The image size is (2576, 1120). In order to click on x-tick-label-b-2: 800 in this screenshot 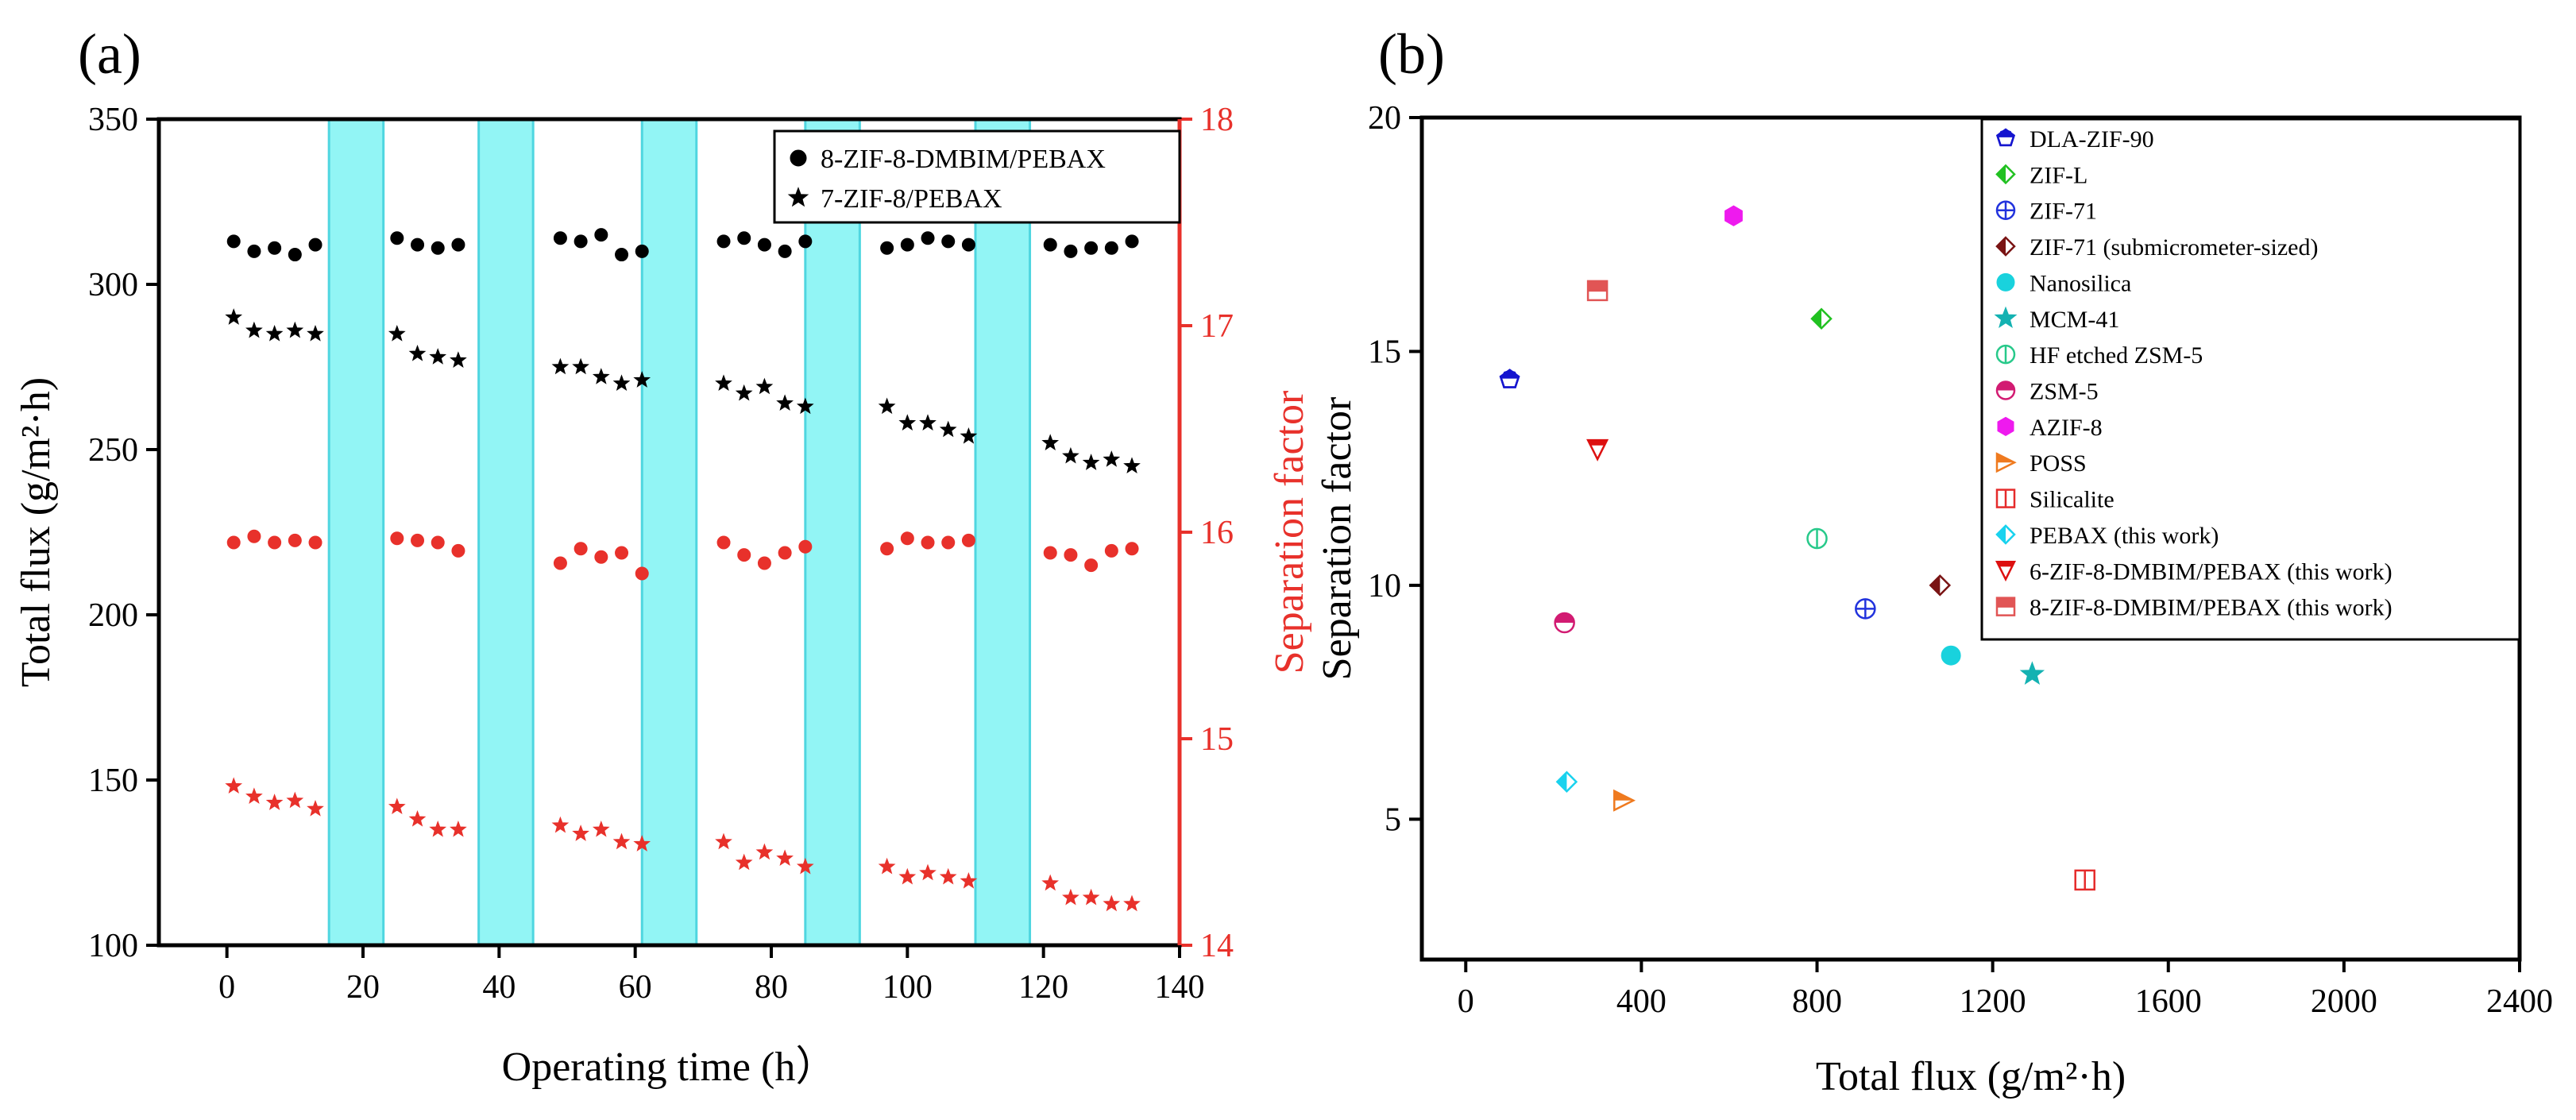, I will do `click(1817, 1001)`.